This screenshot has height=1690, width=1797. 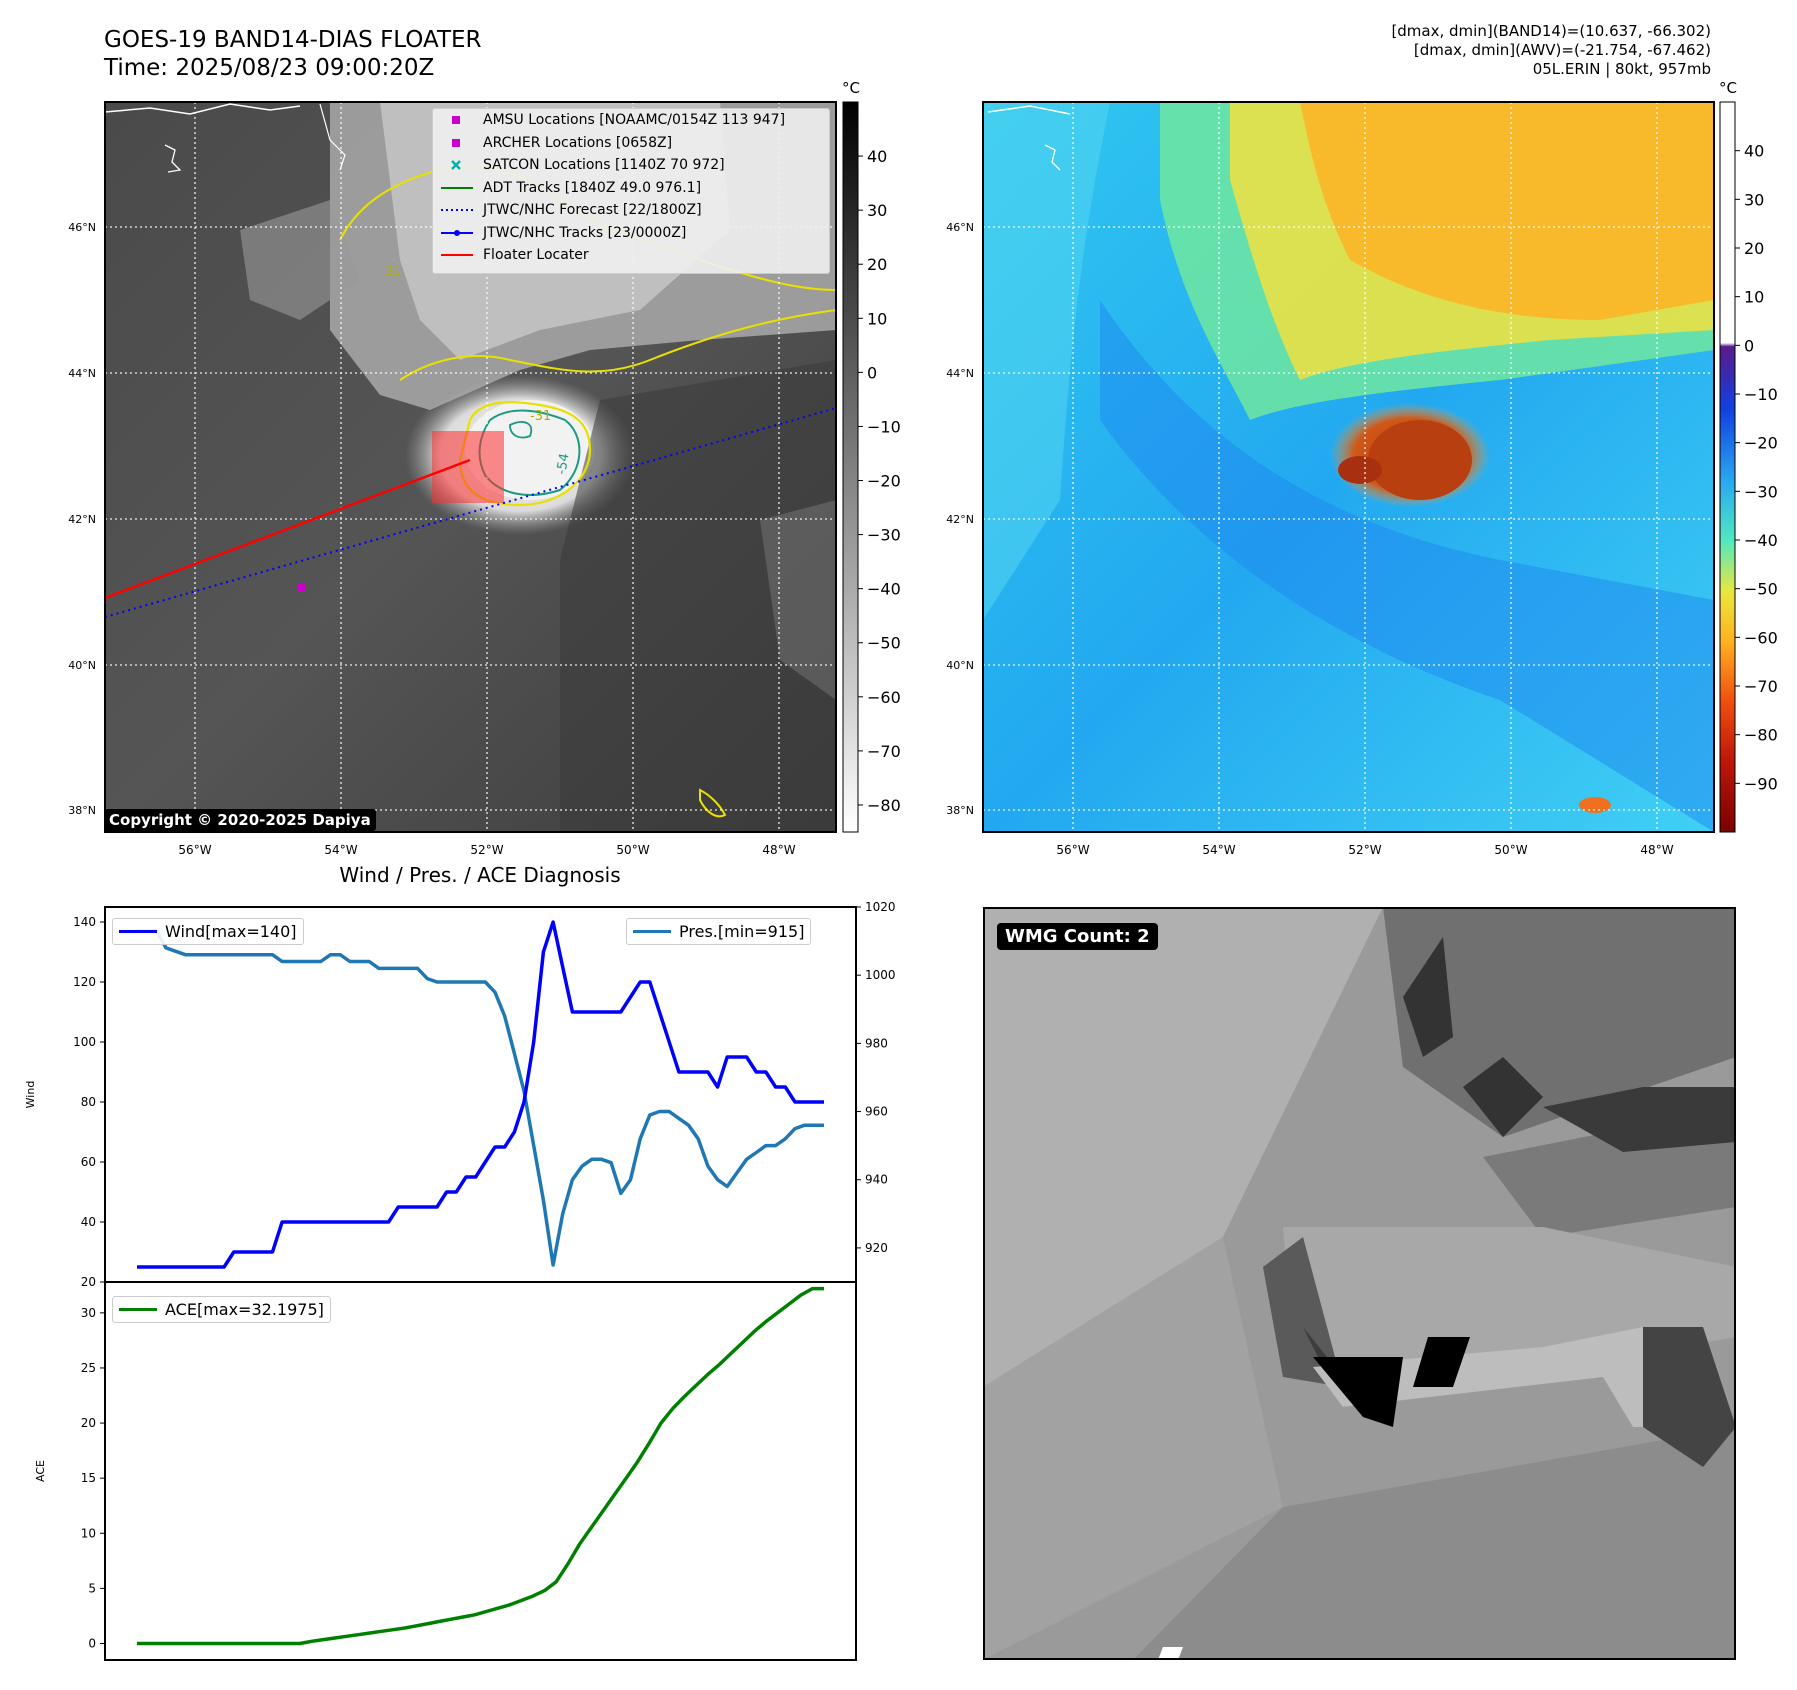 I want to click on wv-lat-42: 42°N, so click(x=960, y=519).